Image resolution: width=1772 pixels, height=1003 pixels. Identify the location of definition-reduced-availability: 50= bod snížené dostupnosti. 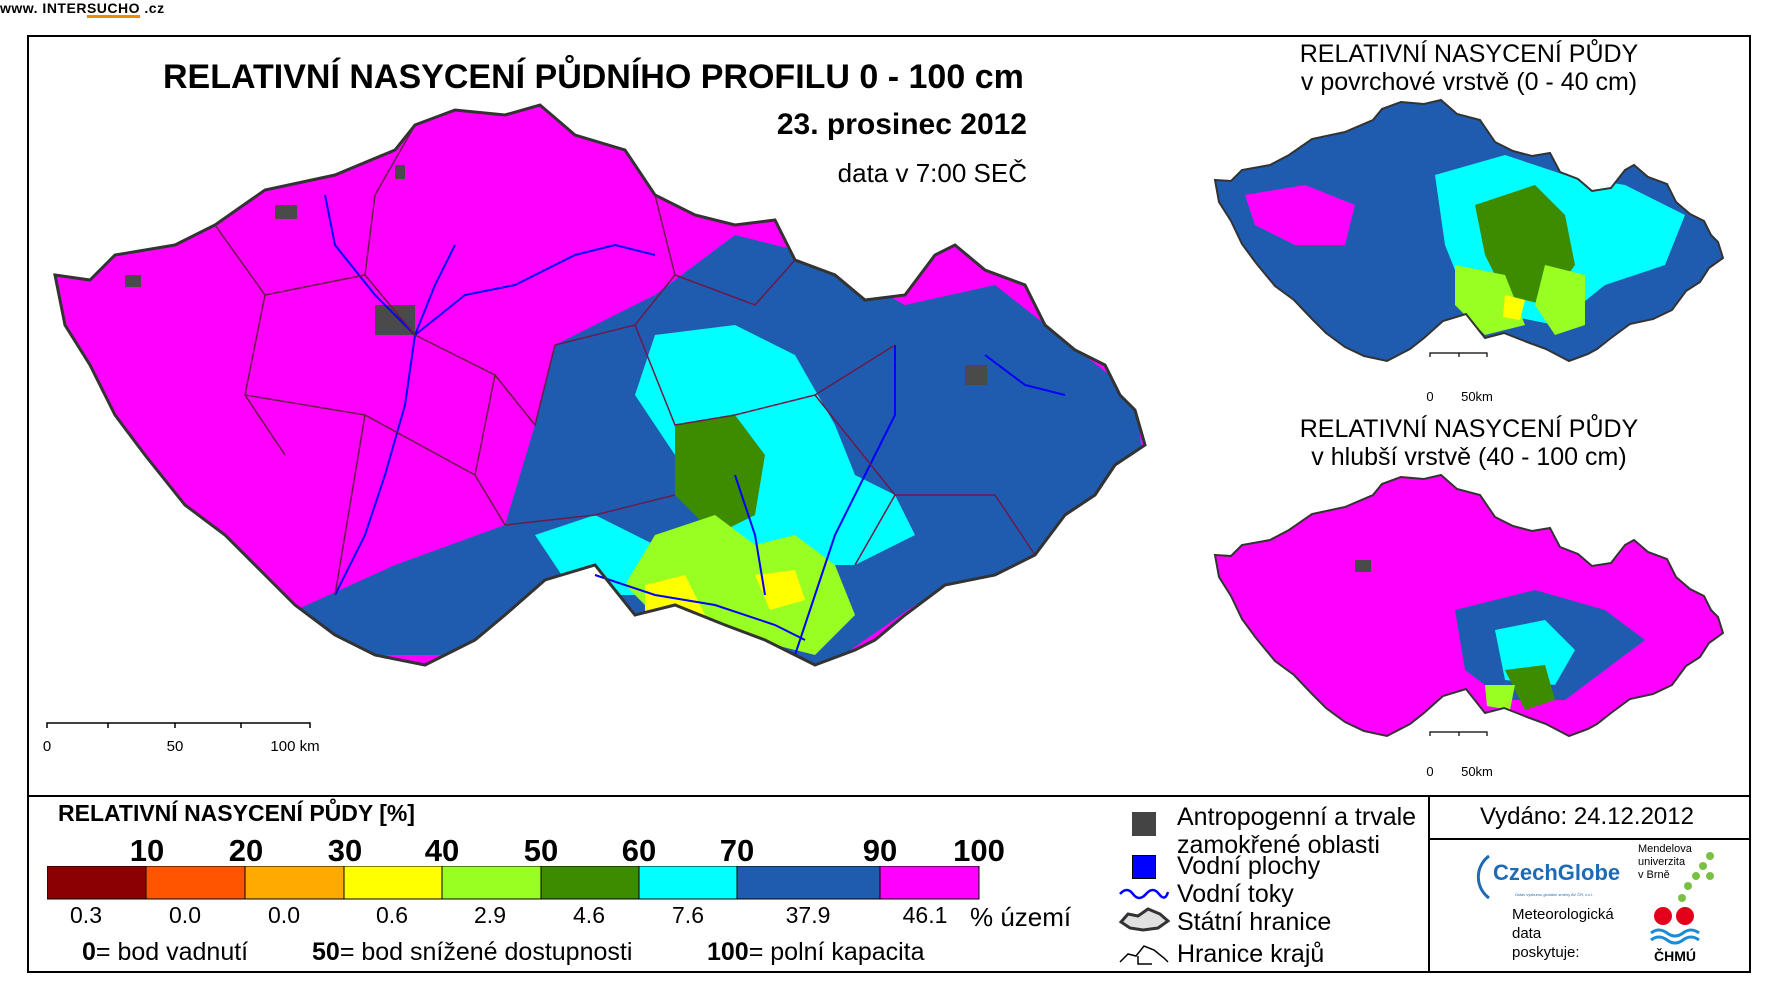
(472, 952).